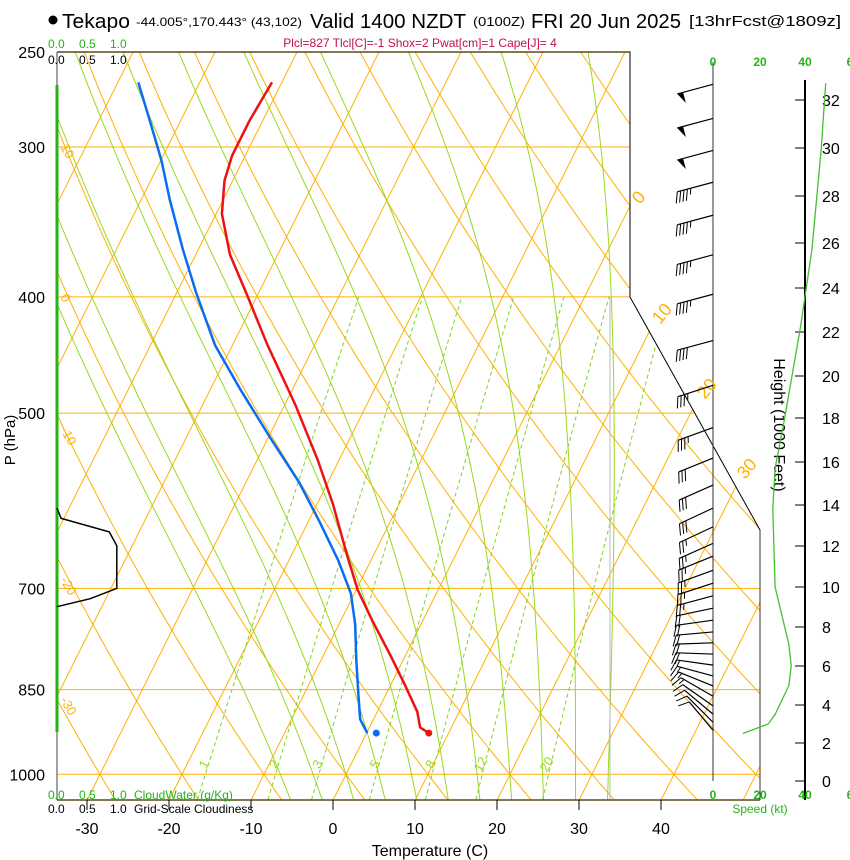 The width and height of the screenshot is (850, 860). Describe the element at coordinates (118, 795) in the screenshot. I see `cloudwater-tick-bottom: 1.0` at that location.